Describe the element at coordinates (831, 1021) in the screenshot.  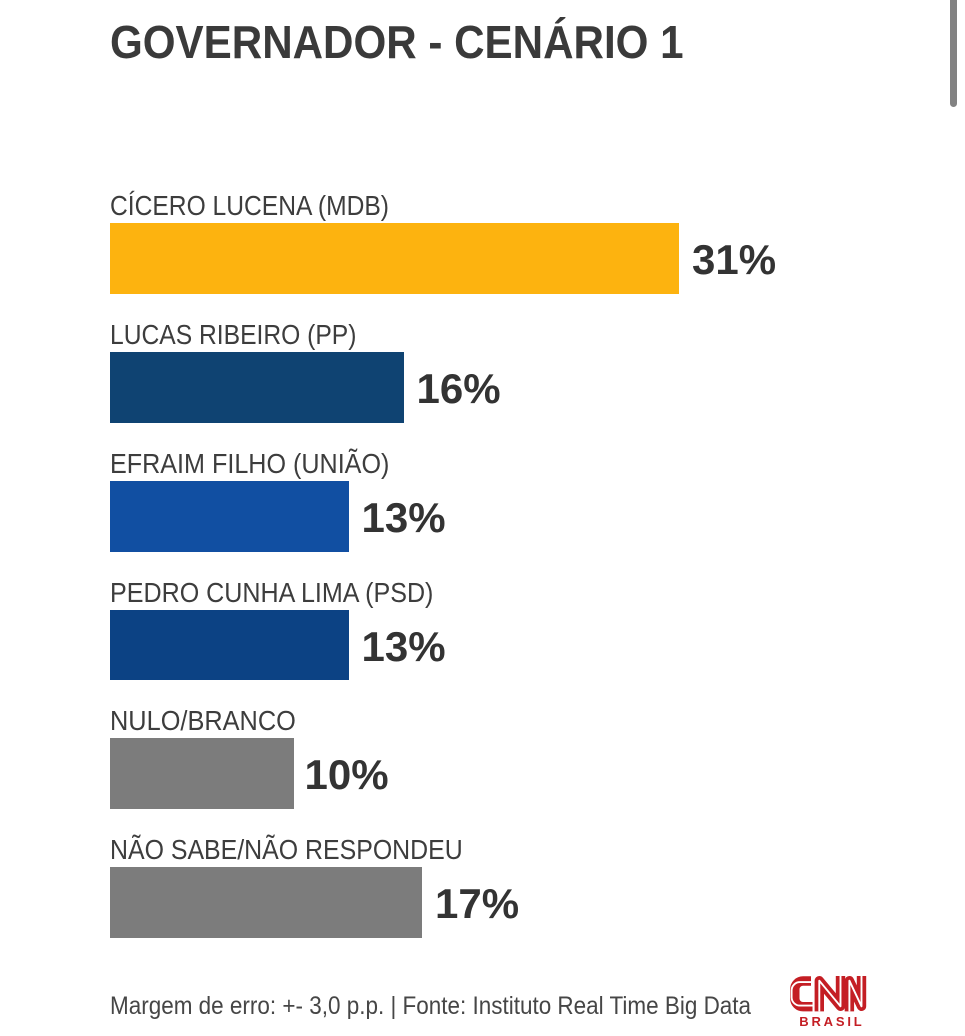
I see `svg-text: BRASIL` at that location.